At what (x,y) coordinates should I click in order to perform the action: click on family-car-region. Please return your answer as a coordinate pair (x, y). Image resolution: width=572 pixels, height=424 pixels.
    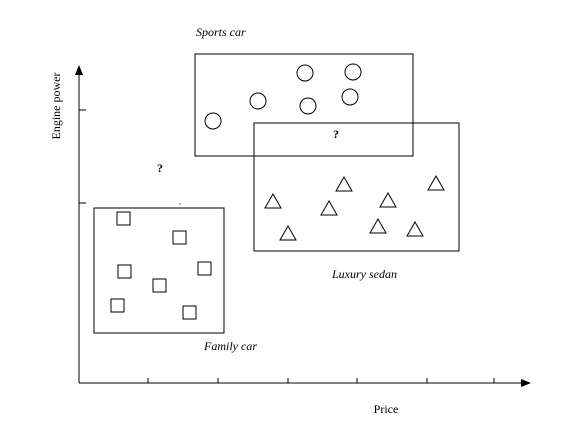
    Looking at the image, I should click on (159, 270).